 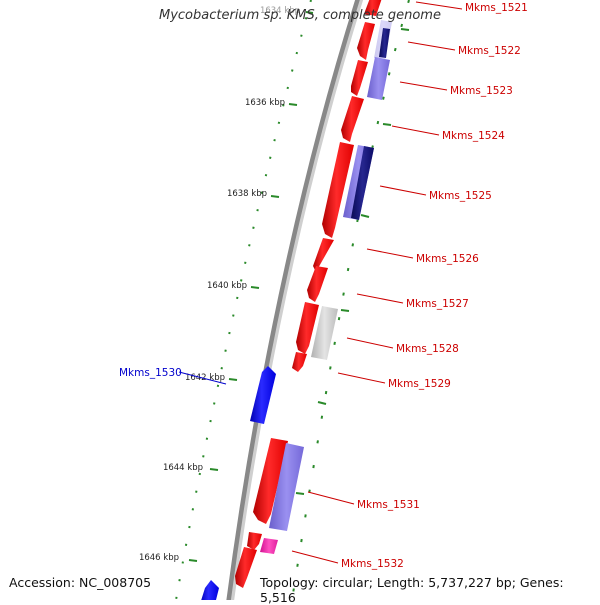 I want to click on map-title: Mycobacterium sp. KMS, complete genome, so click(x=300, y=15).